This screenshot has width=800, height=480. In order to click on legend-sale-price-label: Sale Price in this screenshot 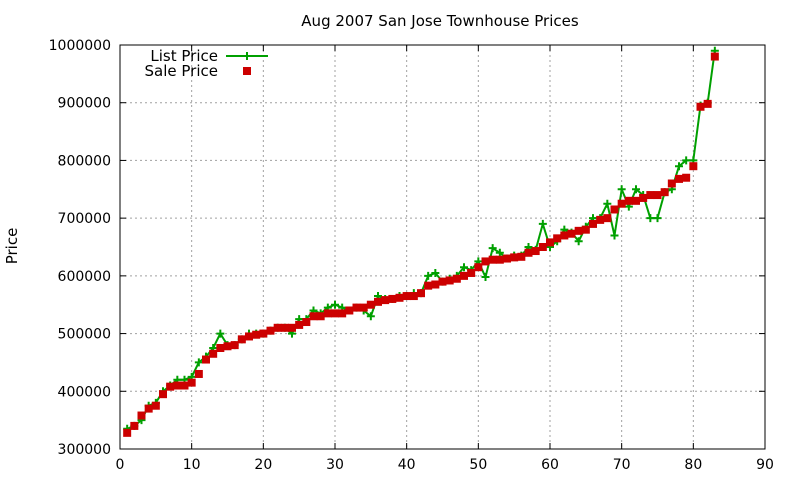, I will do `click(181, 71)`.